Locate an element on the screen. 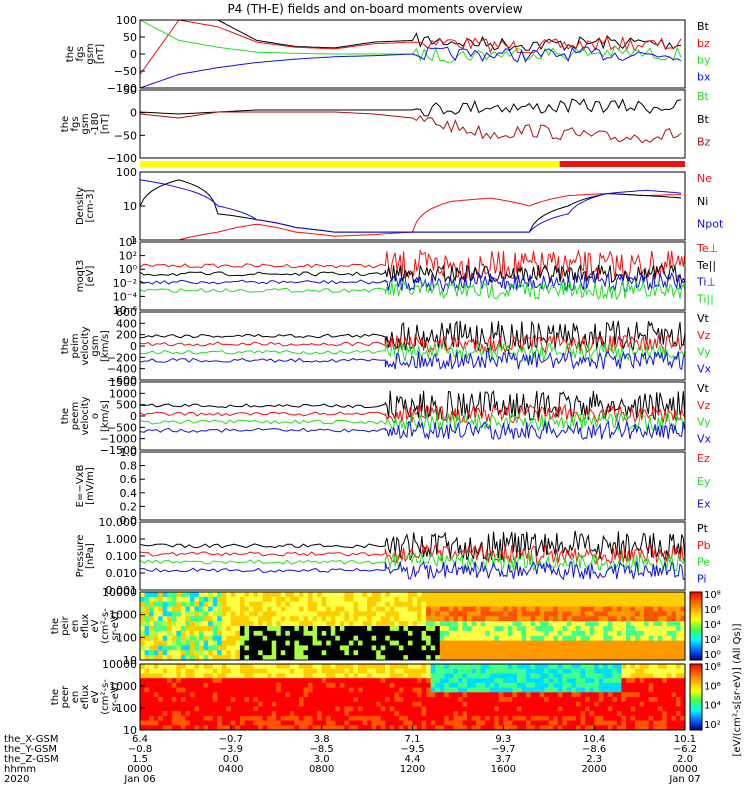 Image resolution: width=750 pixels, height=800 pixels. peer-ytick-label: 10 is located at coordinates (130, 730).